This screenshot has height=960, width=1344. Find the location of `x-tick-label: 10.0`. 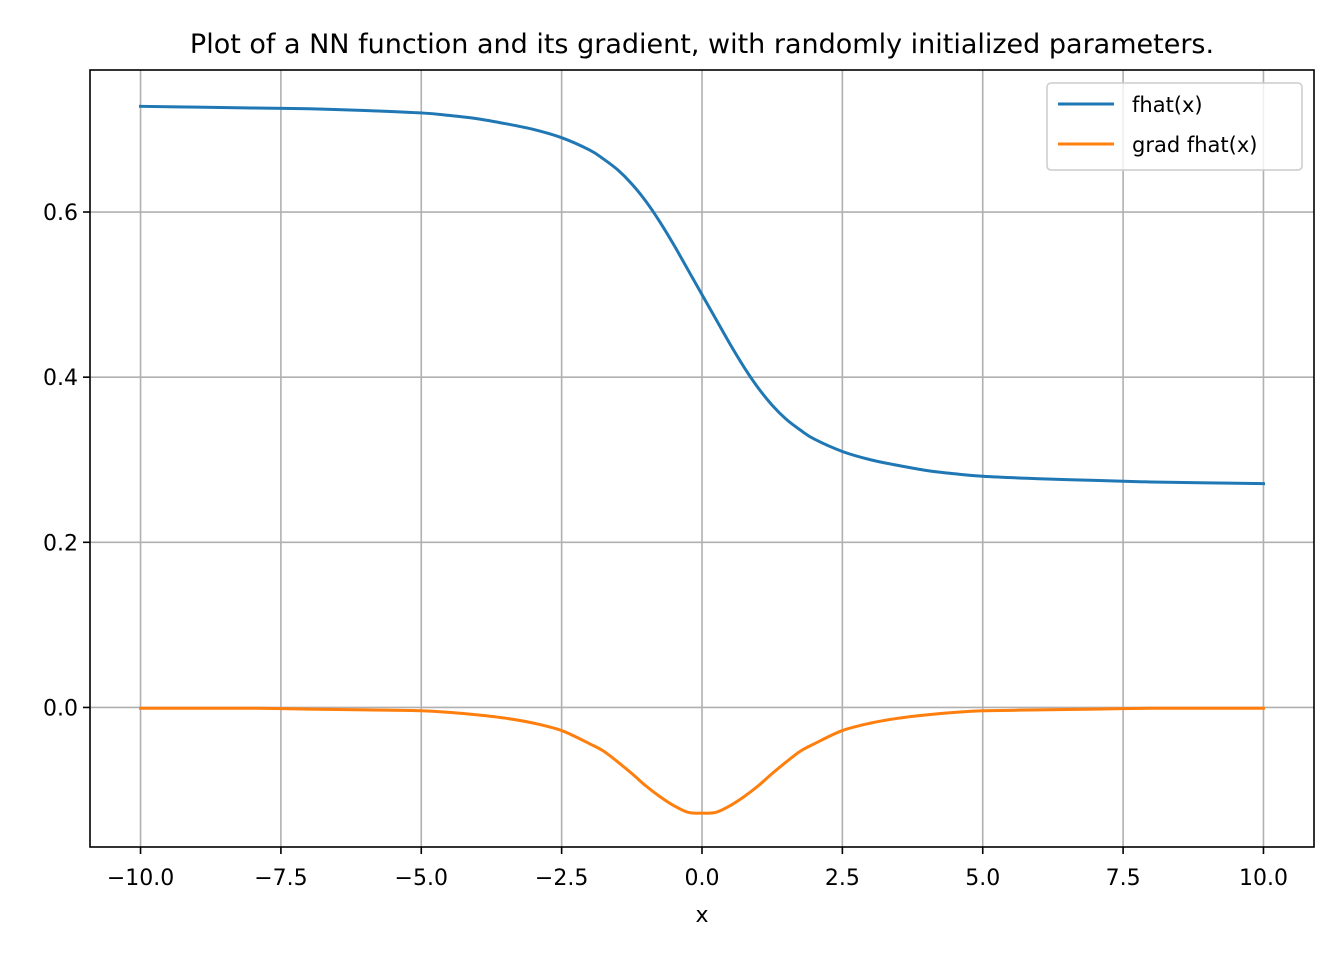

x-tick-label: 10.0 is located at coordinates (1263, 878).